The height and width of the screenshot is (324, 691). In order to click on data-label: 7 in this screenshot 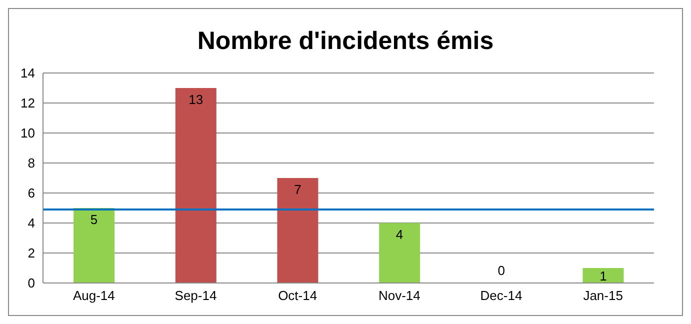, I will do `click(298, 189)`.